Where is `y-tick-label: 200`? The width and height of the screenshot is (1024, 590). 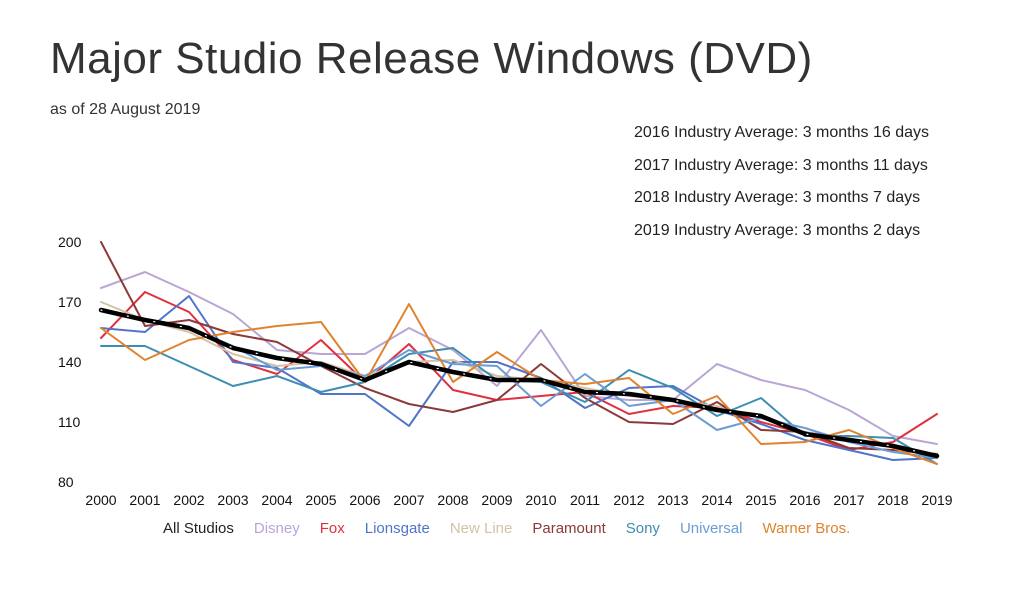 y-tick-label: 200 is located at coordinates (70, 242).